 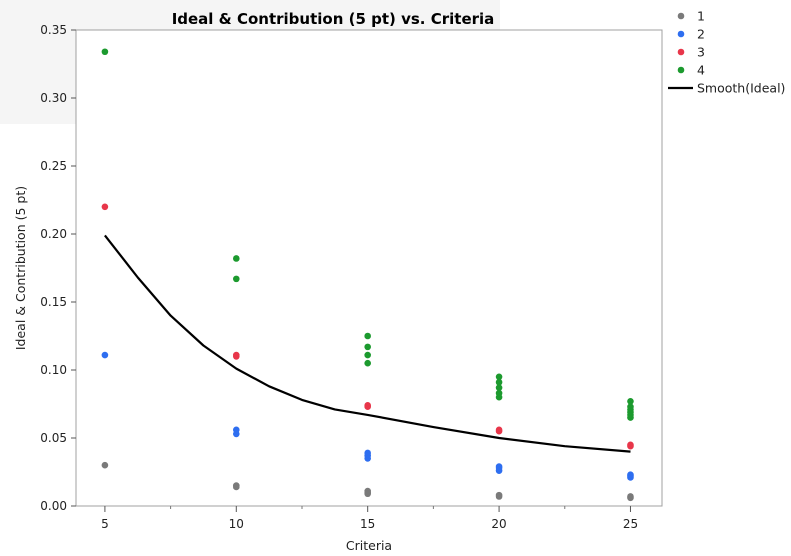 What do you see at coordinates (53, 302) in the screenshot?
I see `y-tick-label: 0.15` at bounding box center [53, 302].